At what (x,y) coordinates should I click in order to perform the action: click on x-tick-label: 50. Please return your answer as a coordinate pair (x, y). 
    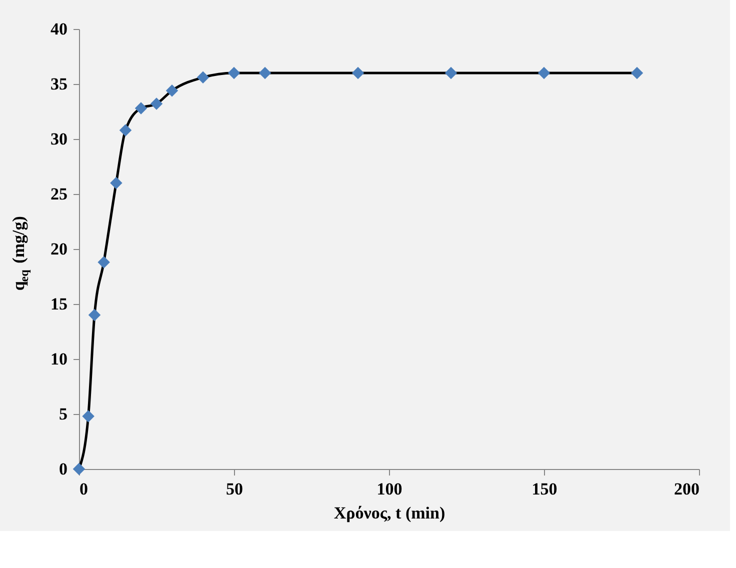
    Looking at the image, I should click on (234, 489).